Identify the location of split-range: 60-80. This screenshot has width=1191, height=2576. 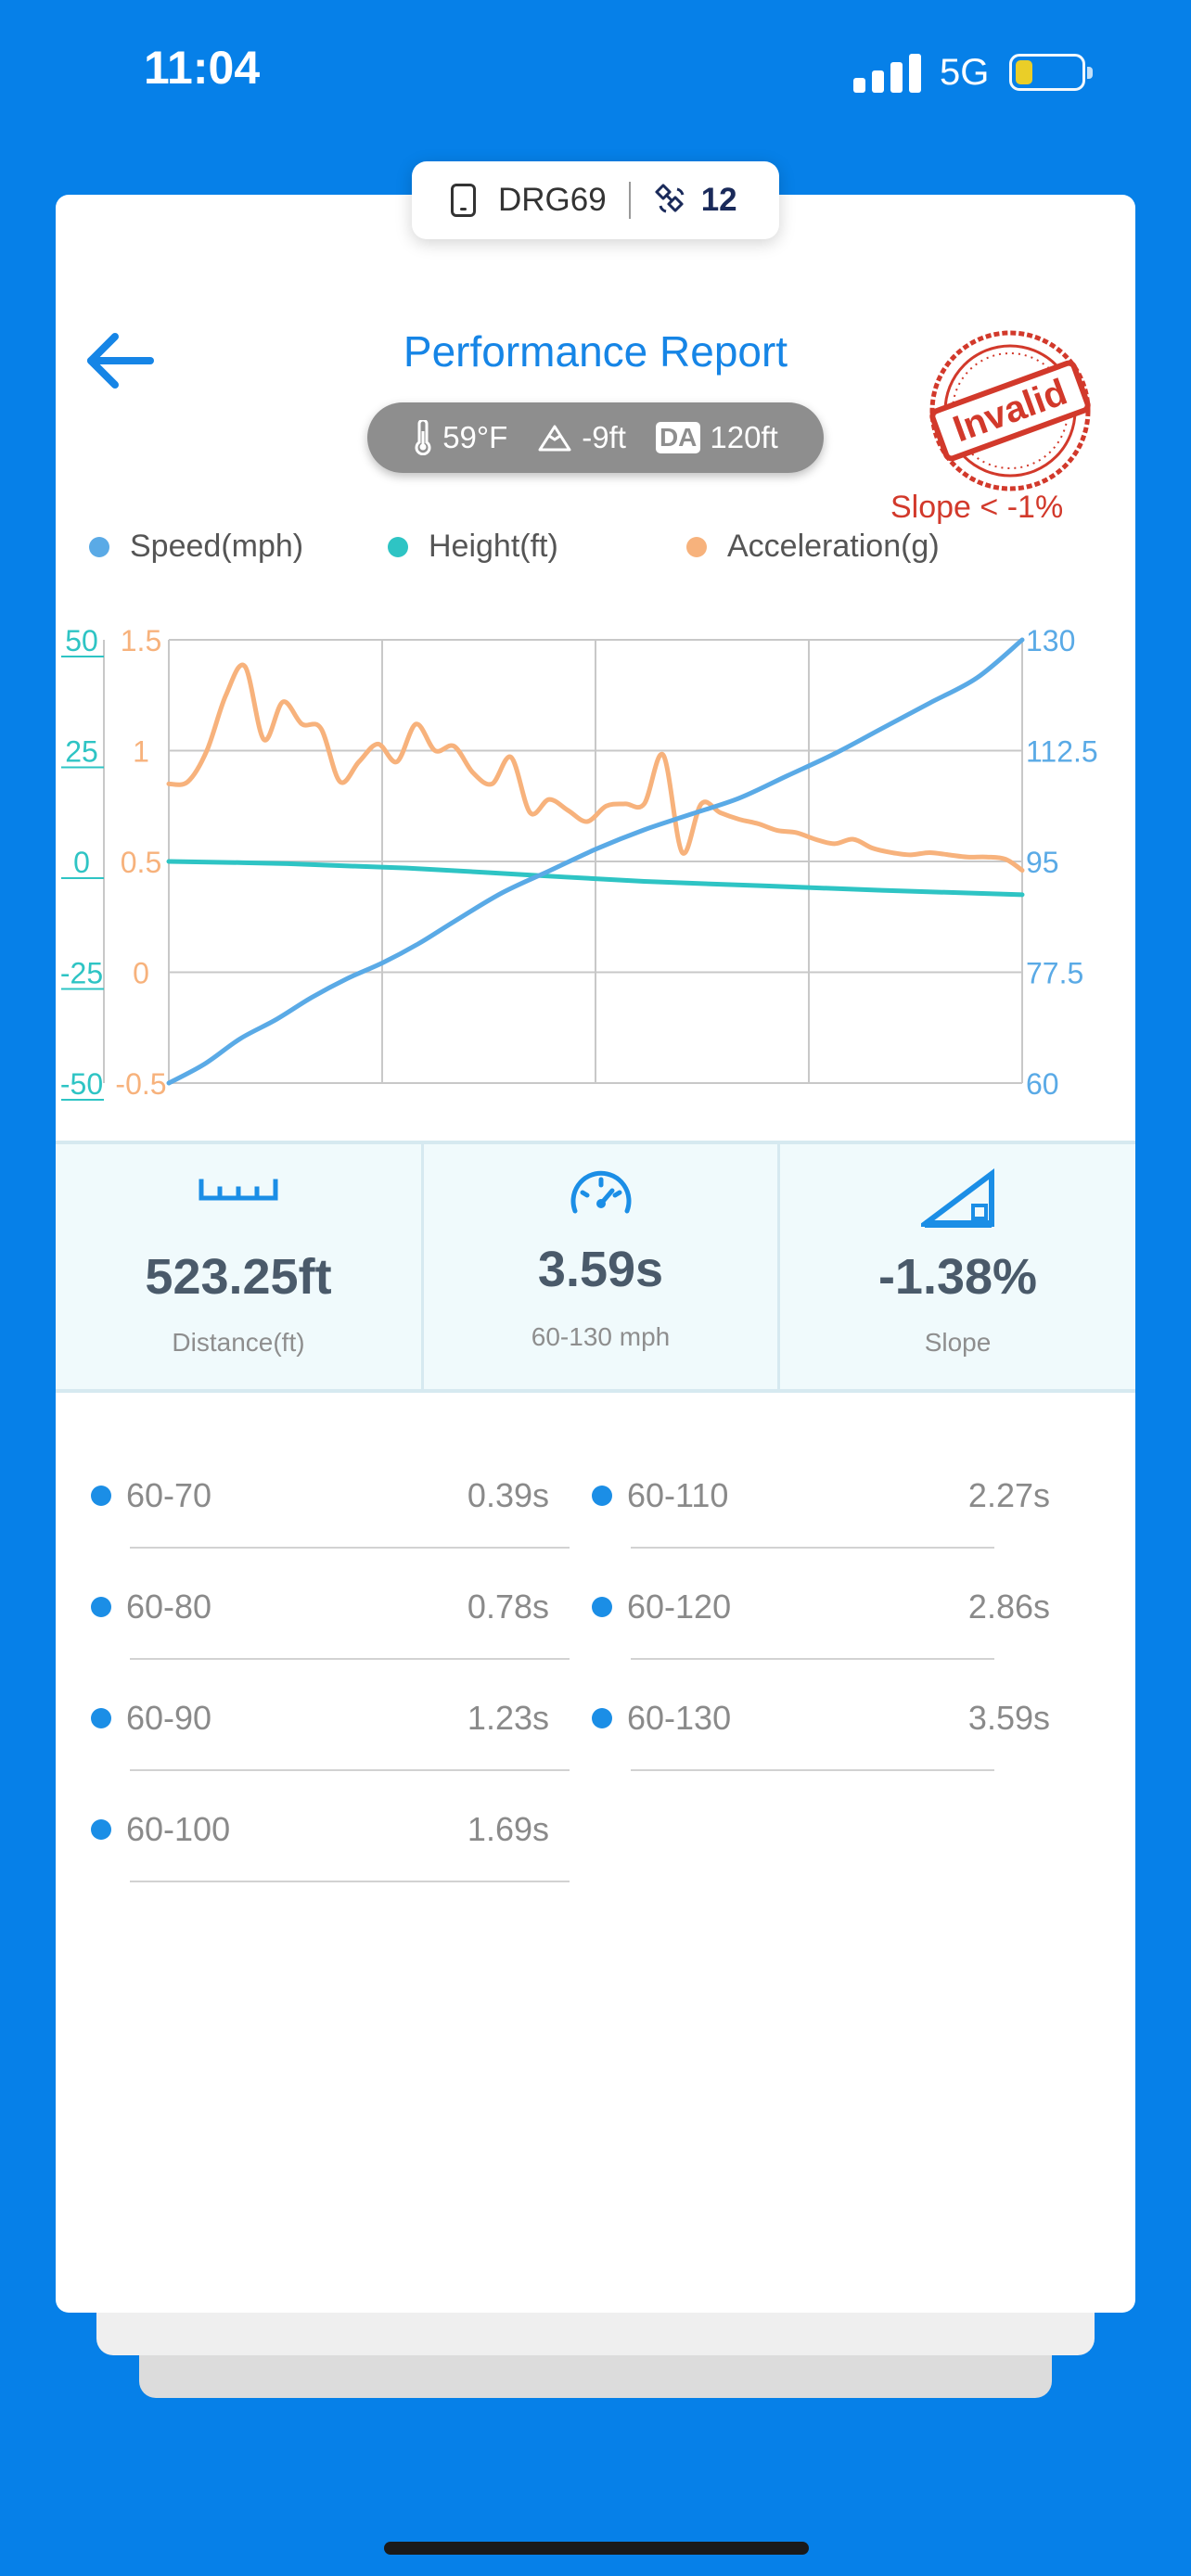
(169, 1607).